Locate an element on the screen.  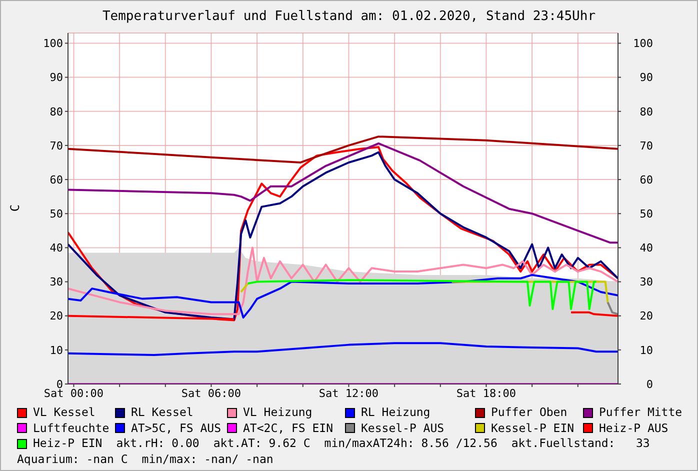
y2-tick-label: 30 is located at coordinates (646, 282).